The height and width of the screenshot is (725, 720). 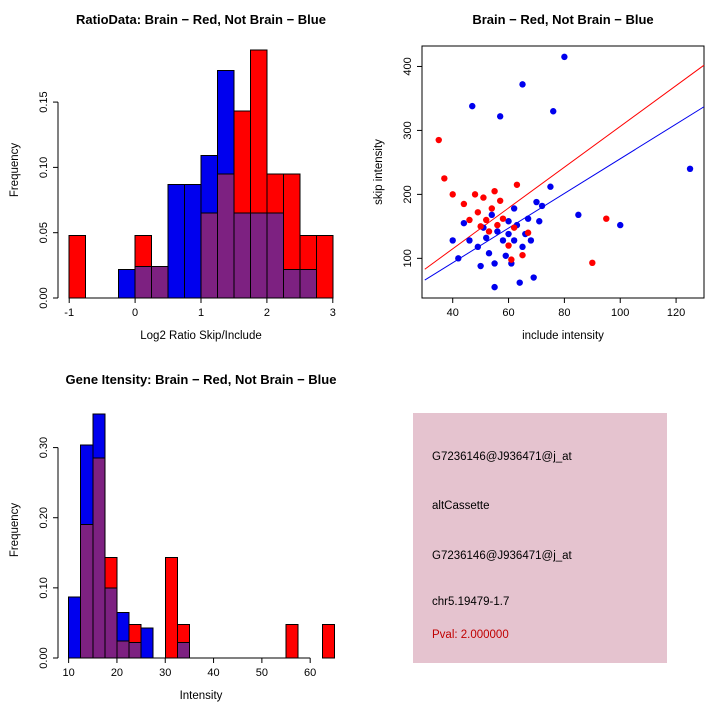 What do you see at coordinates (470, 635) in the screenshot?
I see `pvalue-text: Pval: 2.000000` at bounding box center [470, 635].